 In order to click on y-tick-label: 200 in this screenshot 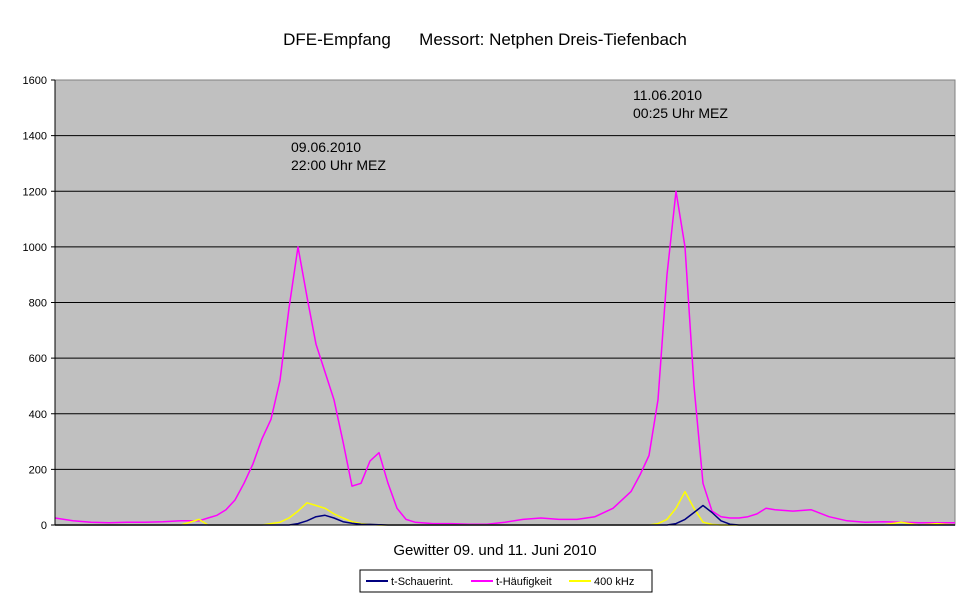, I will do `click(38, 470)`.